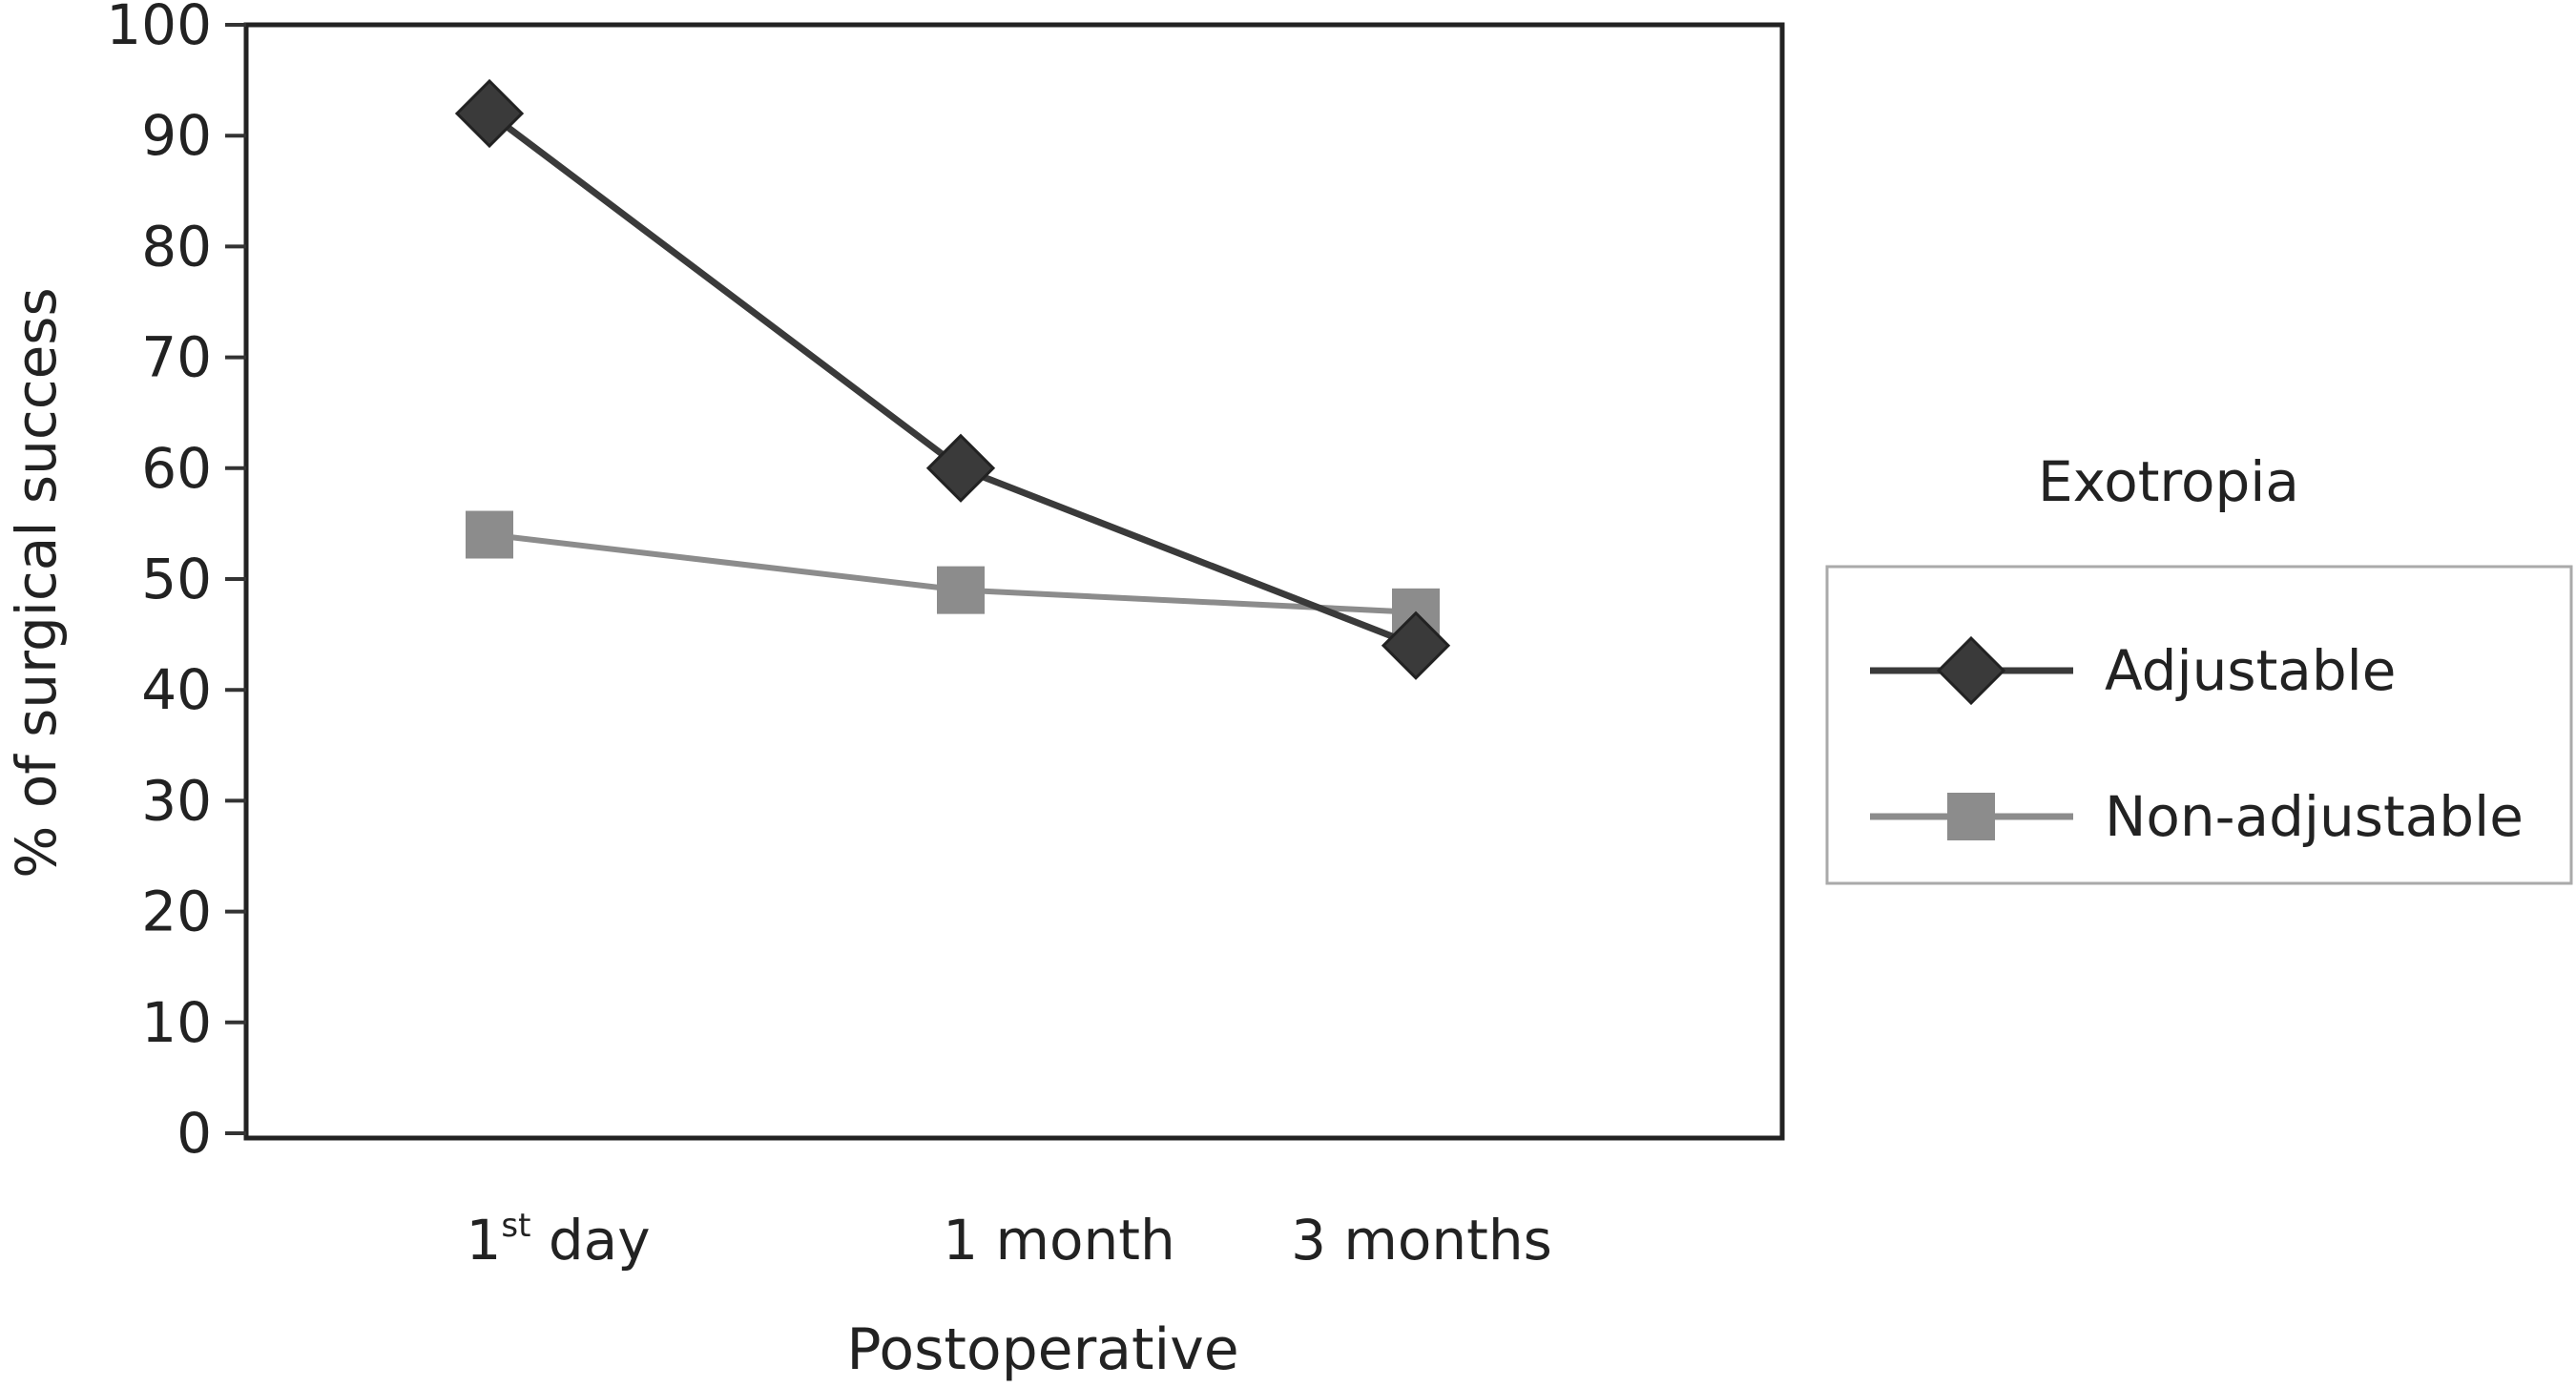 This screenshot has width=2576, height=1387. I want to click on y-tick-label: 50, so click(176, 579).